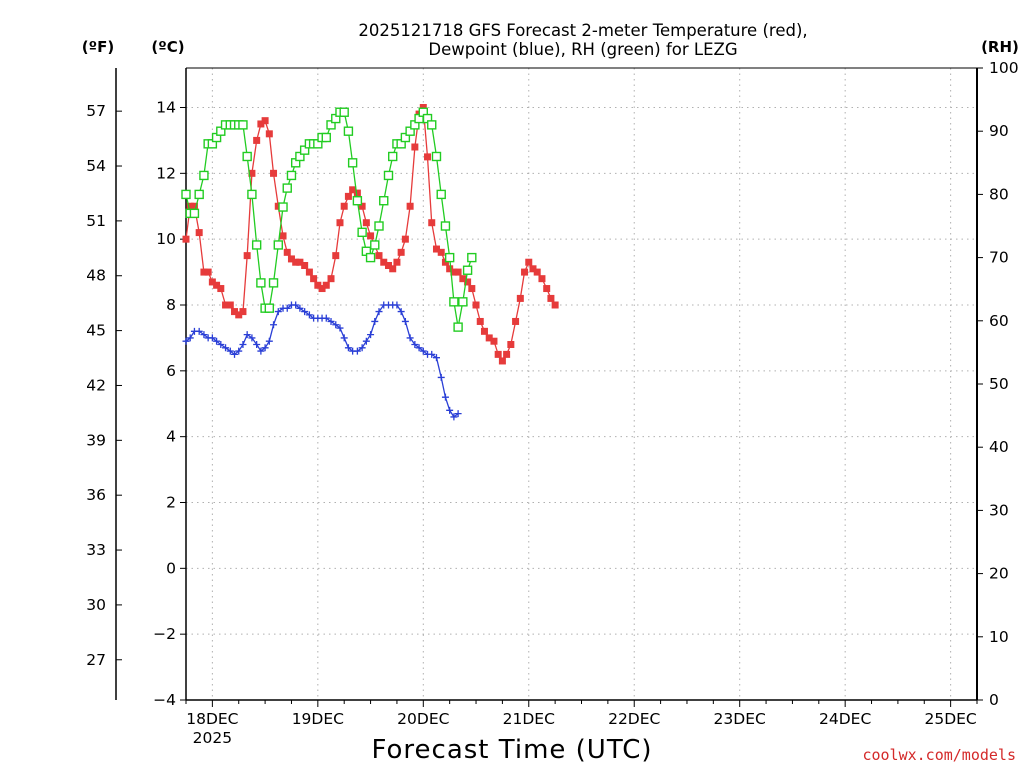 Image resolution: width=1024 pixels, height=768 pixels. I want to click on x-tick-label: 20DEC, so click(423, 719).